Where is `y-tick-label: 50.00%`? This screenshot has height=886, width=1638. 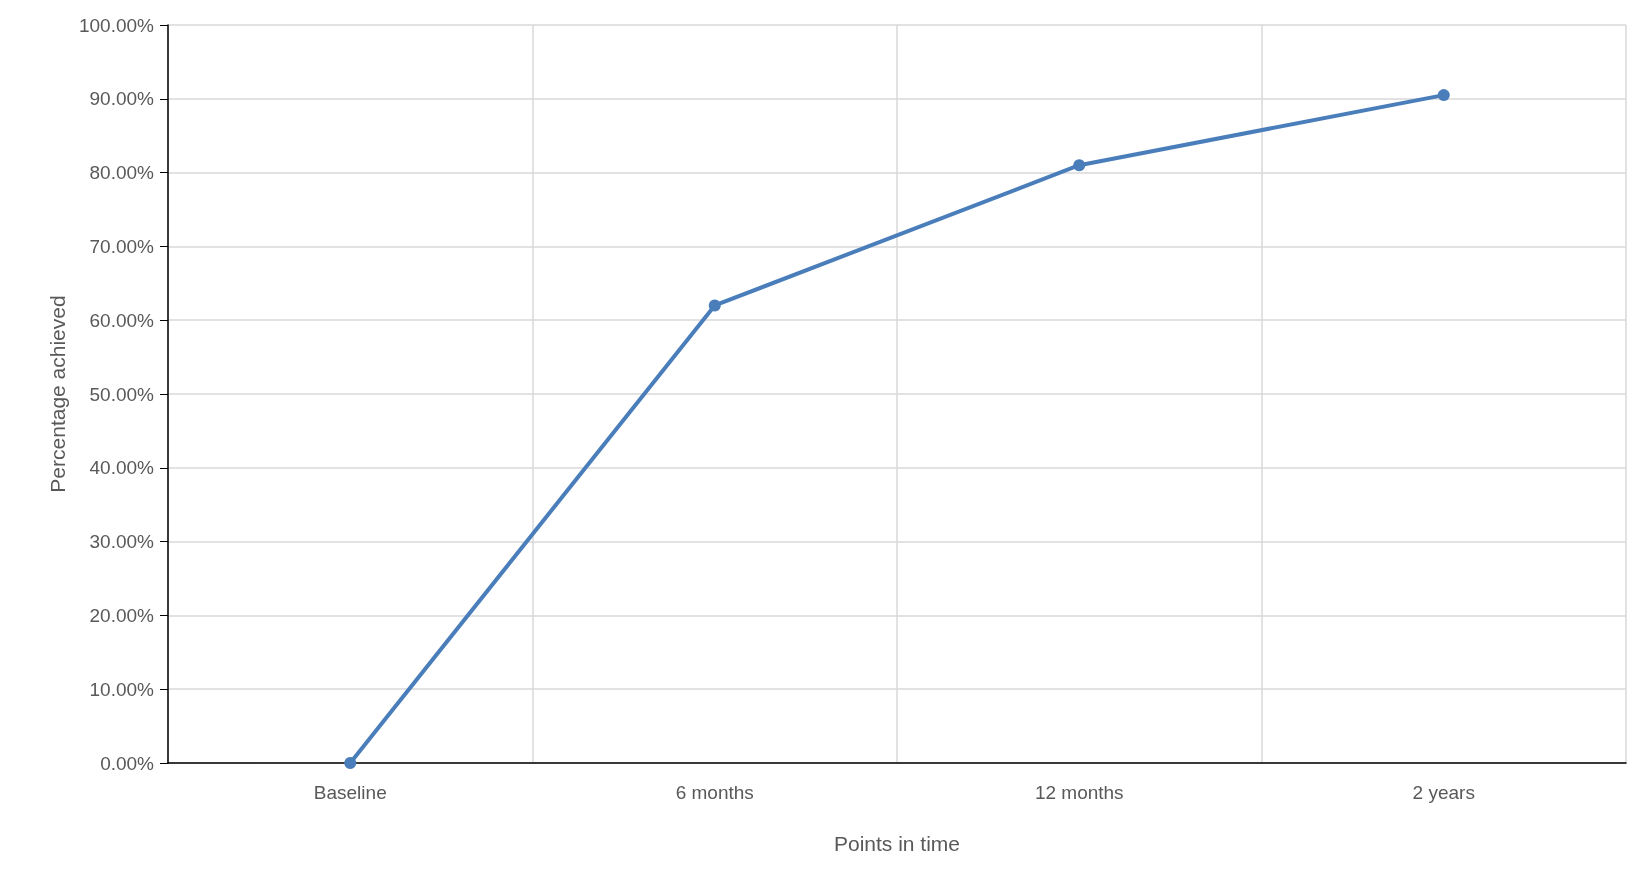 y-tick-label: 50.00% is located at coordinates (122, 394).